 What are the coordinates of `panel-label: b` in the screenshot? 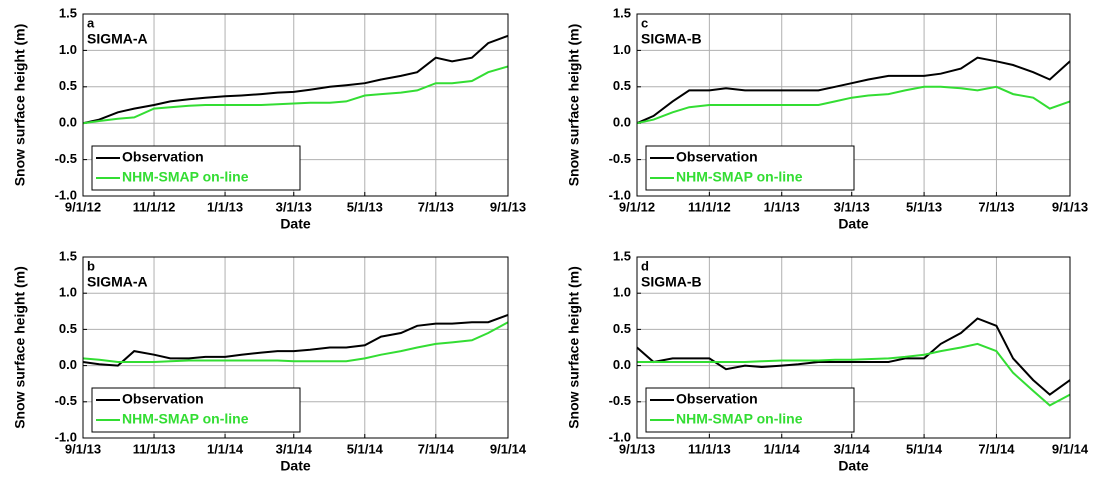 It's located at (91, 265).